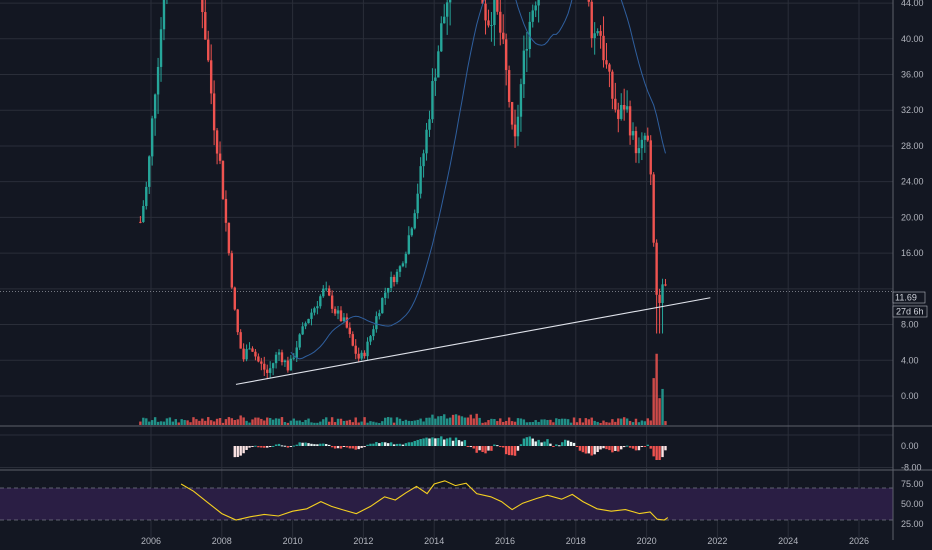 This screenshot has width=932, height=550. Describe the element at coordinates (909, 297) in the screenshot. I see `last-price-box` at that location.